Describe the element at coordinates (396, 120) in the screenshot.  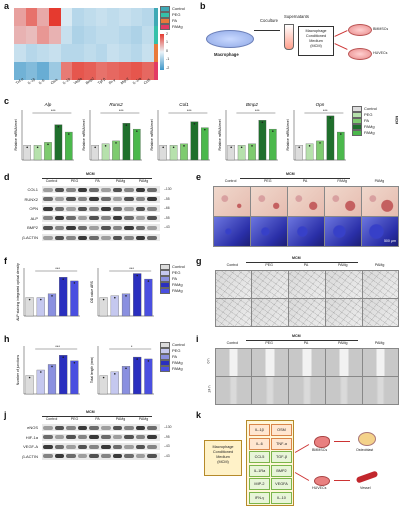
I see `legend-tag: MCM` at that location.